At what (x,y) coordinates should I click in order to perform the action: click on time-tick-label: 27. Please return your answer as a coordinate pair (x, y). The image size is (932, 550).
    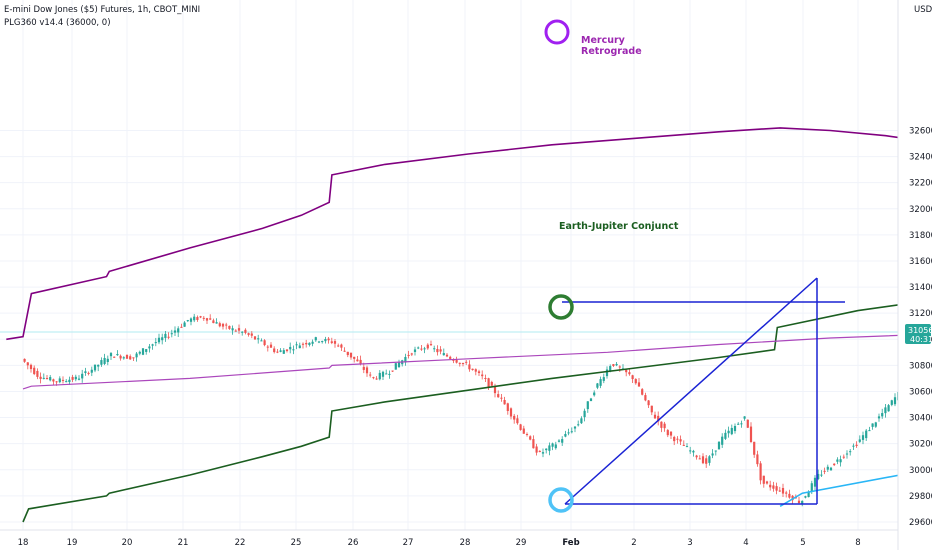
    Looking at the image, I should click on (408, 543).